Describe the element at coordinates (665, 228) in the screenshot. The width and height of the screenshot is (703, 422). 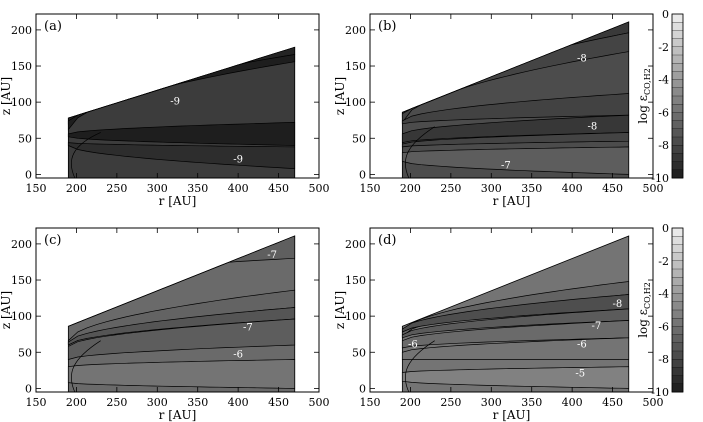
I see `colorbar-tick-label: 0` at that location.